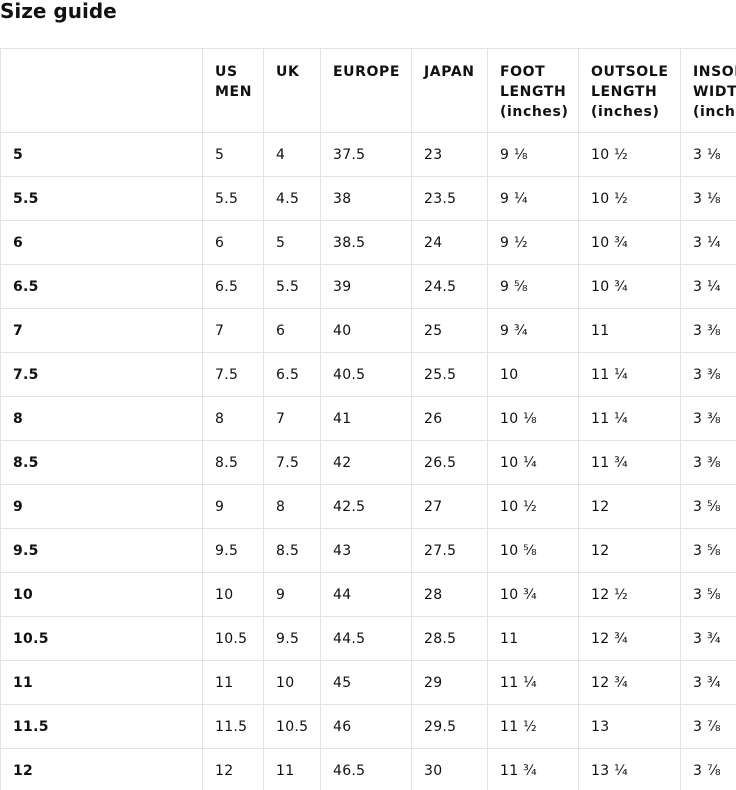 The width and height of the screenshot is (736, 790). What do you see at coordinates (449, 242) in the screenshot?
I see `table-cell: 24` at bounding box center [449, 242].